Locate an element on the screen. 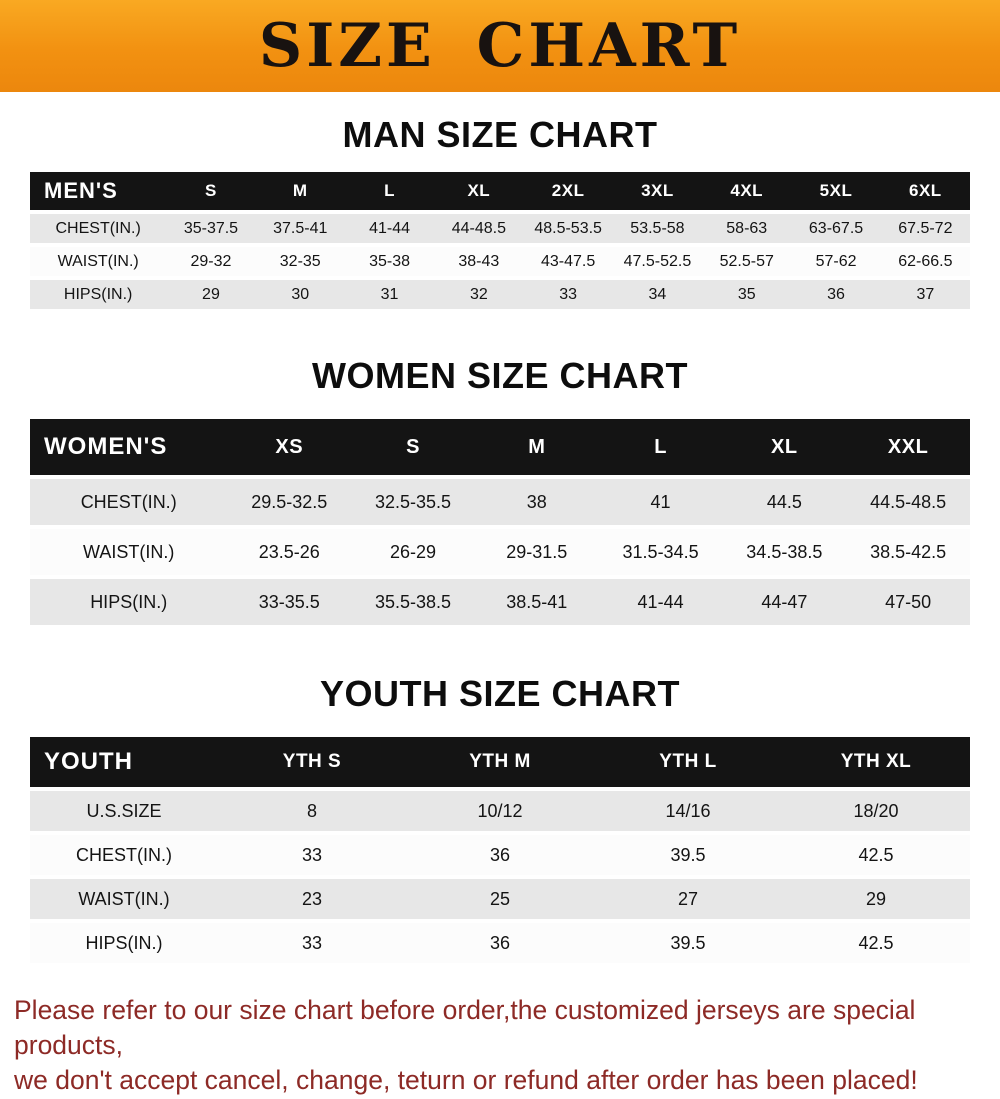  table-row: U.S.SIZE 8 10/12 14/16 18/20 is located at coordinates (500, 811).